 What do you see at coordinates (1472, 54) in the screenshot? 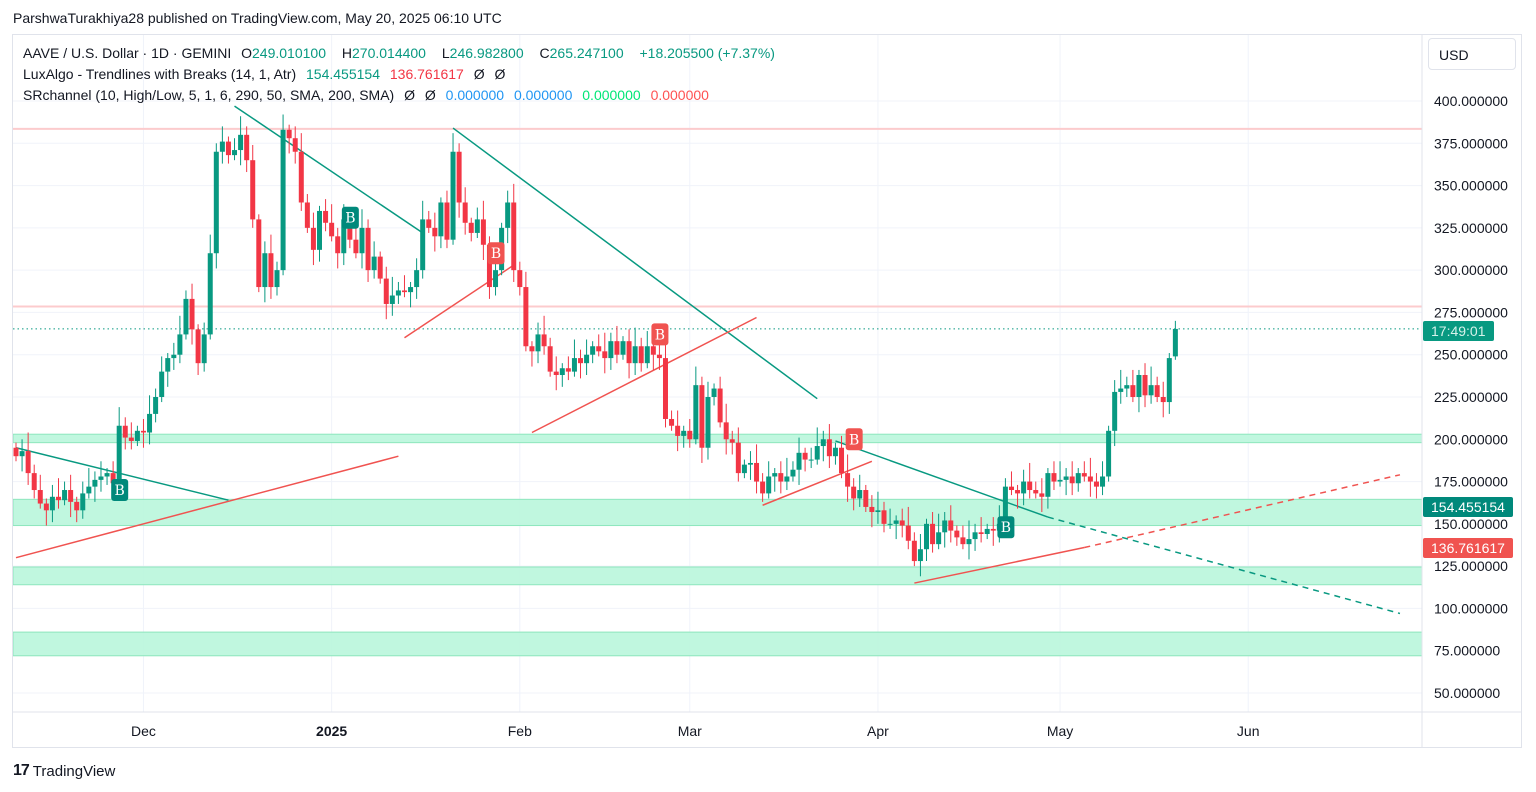
I see `currency-button: USD` at bounding box center [1472, 54].